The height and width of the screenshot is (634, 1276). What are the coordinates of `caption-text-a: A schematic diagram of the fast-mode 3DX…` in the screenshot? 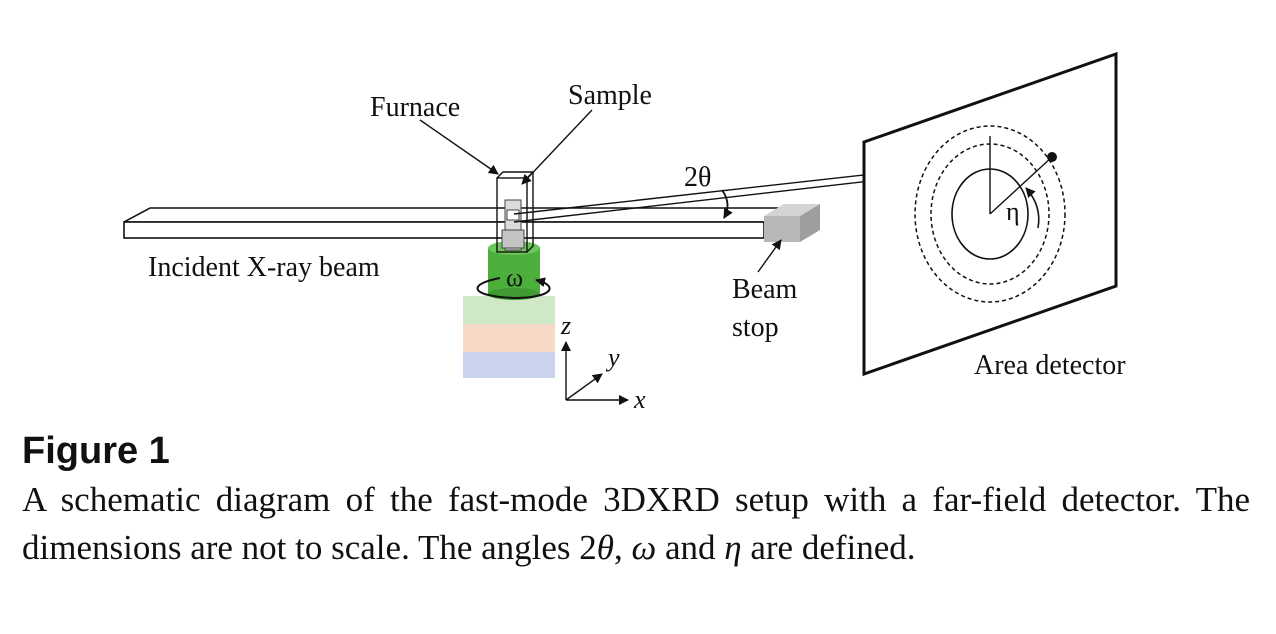 It's located at (636, 523).